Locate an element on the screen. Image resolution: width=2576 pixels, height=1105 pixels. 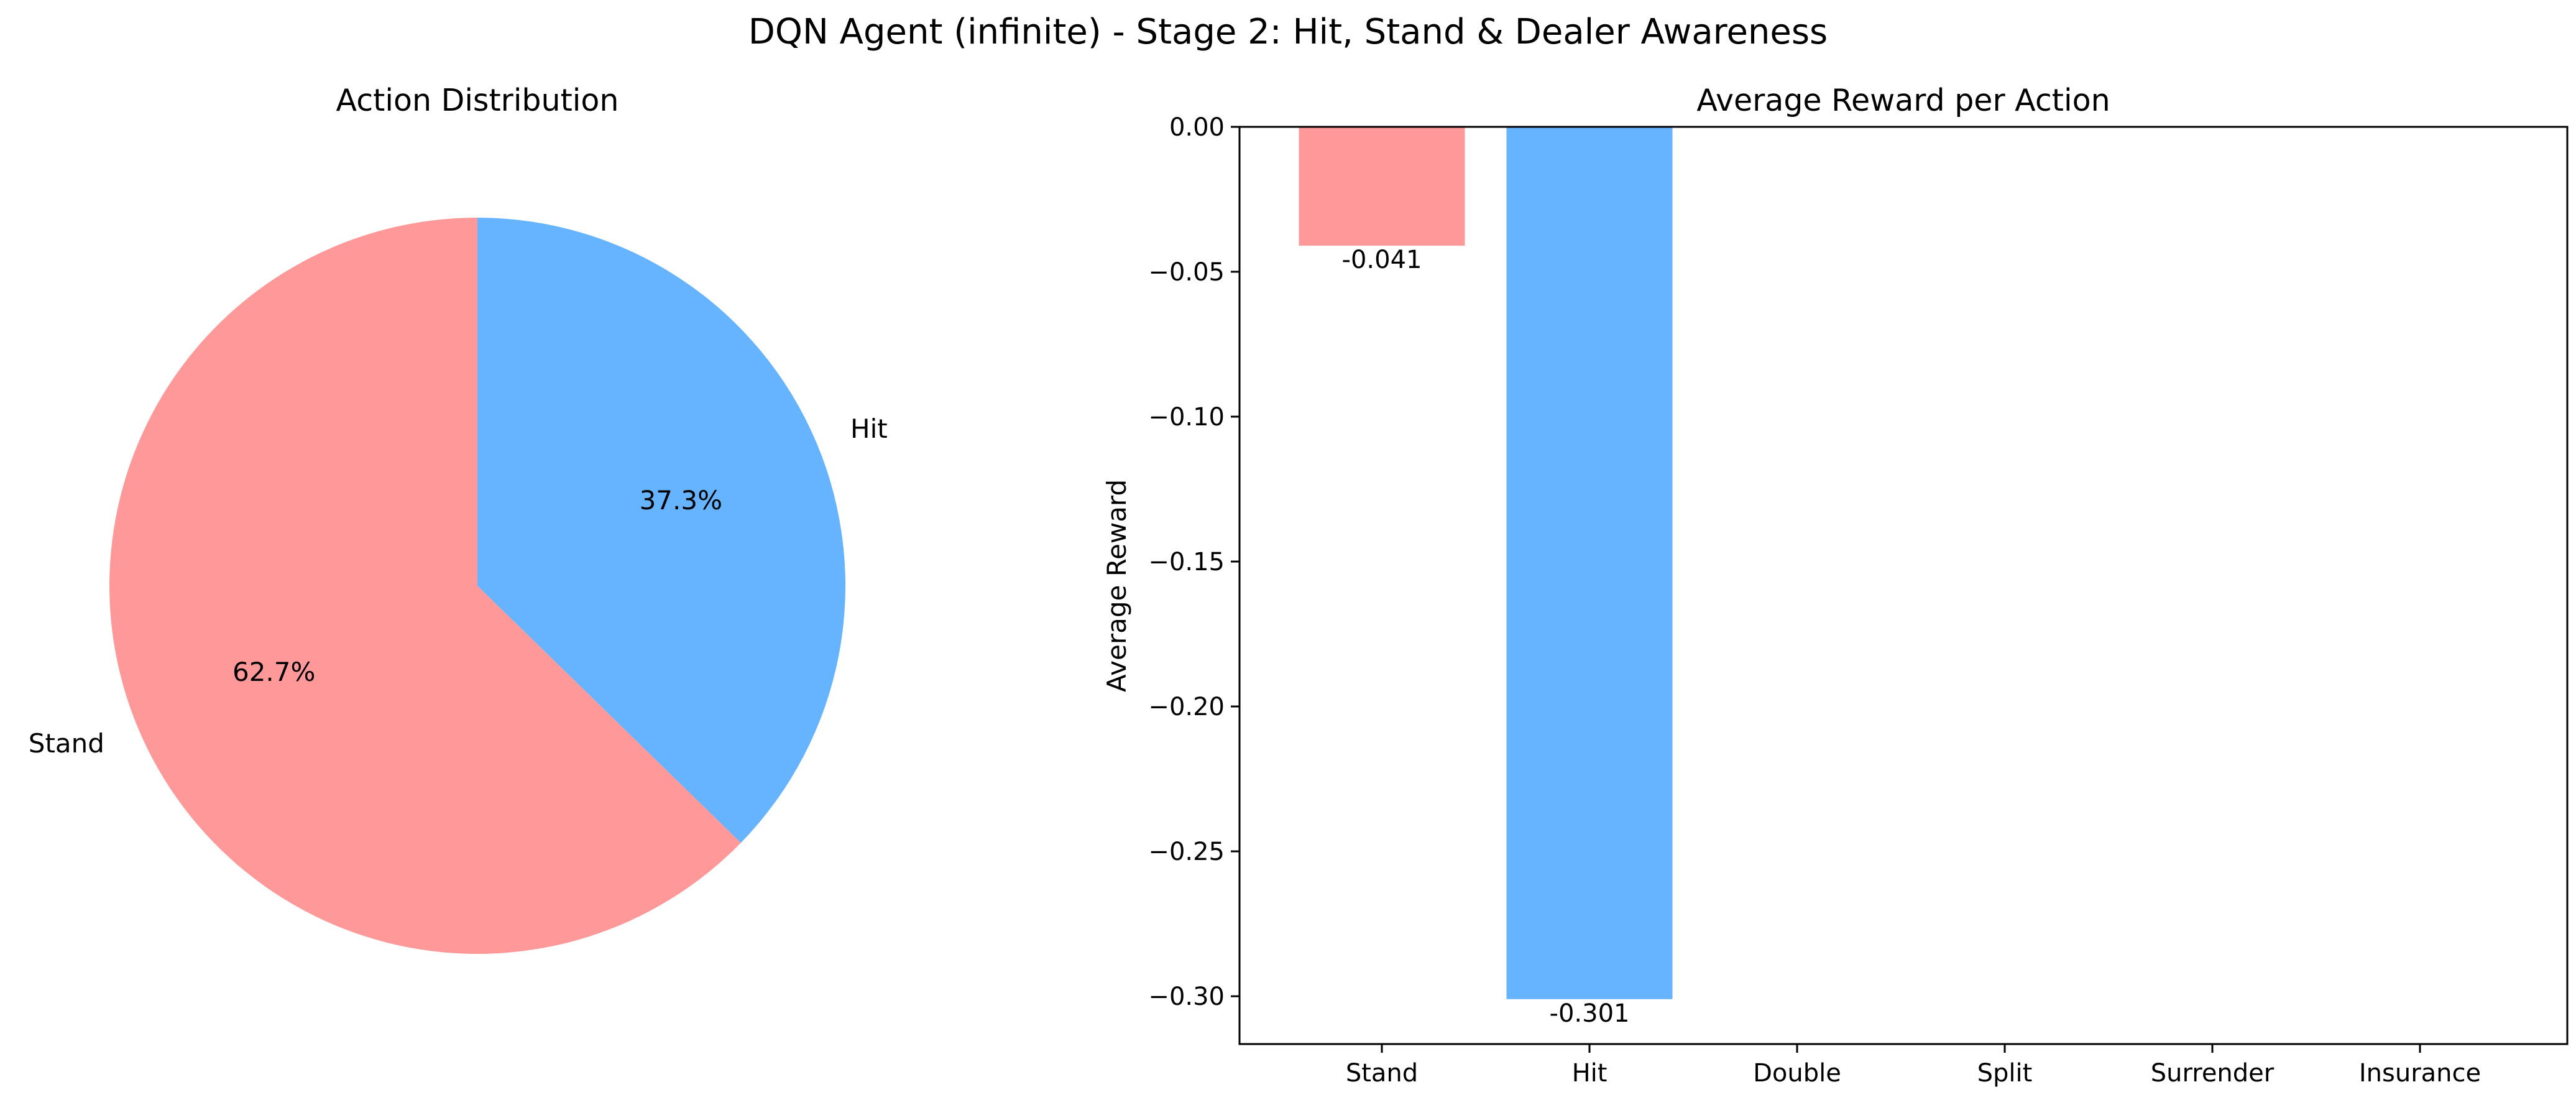
y-axis: 0.00 −0.05 −0.10 −0.15 −0.20 −0.25 −0.30 is located at coordinates (1194, 562).